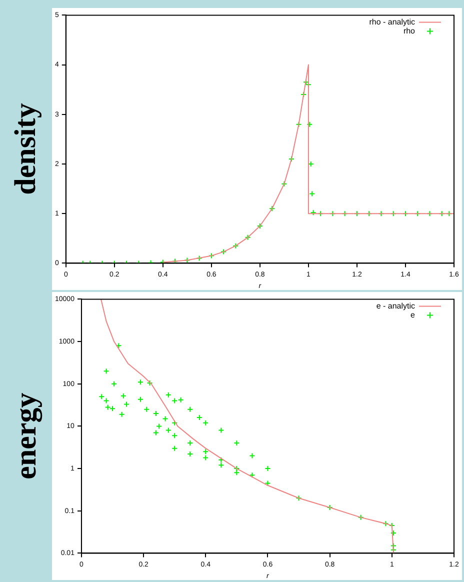 The image size is (464, 582). Describe the element at coordinates (26, 149) in the screenshot. I see `y-axis-title: density` at that location.